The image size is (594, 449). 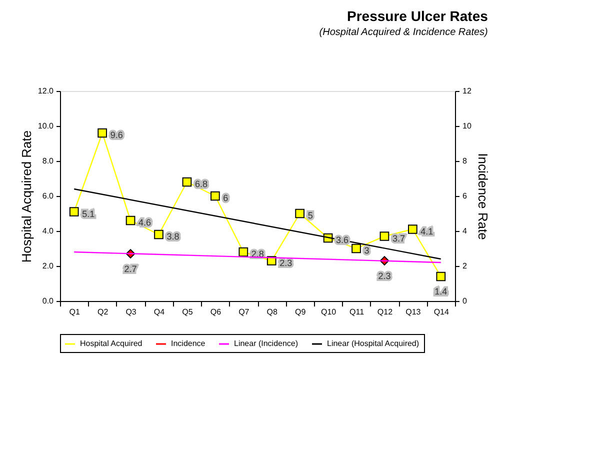 I want to click on x-tick-label: Q10, so click(x=328, y=312).